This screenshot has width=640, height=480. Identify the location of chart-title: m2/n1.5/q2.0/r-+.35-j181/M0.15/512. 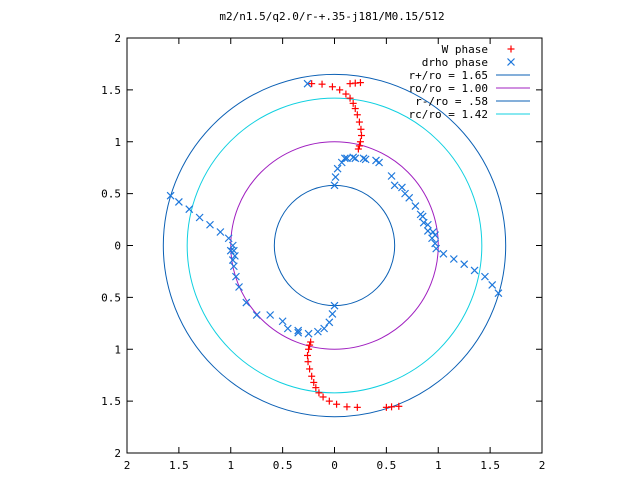
(331, 16).